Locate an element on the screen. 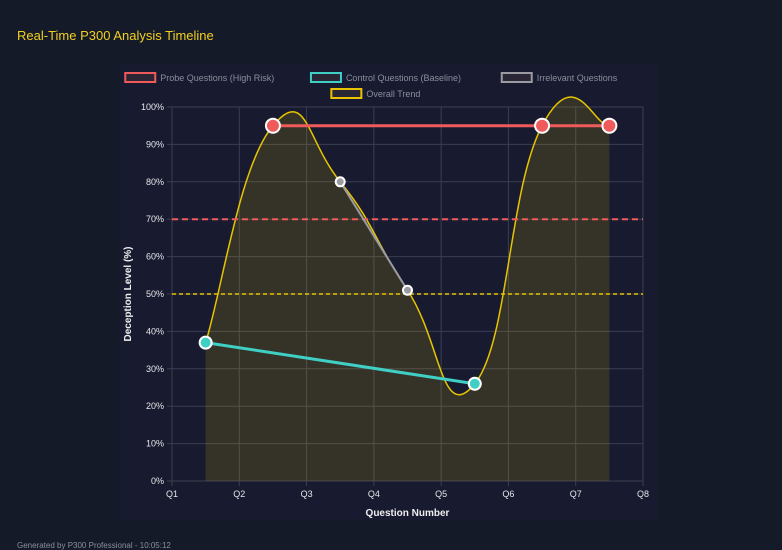 The image size is (782, 550). x-tick-label: Q6 is located at coordinates (508, 494).